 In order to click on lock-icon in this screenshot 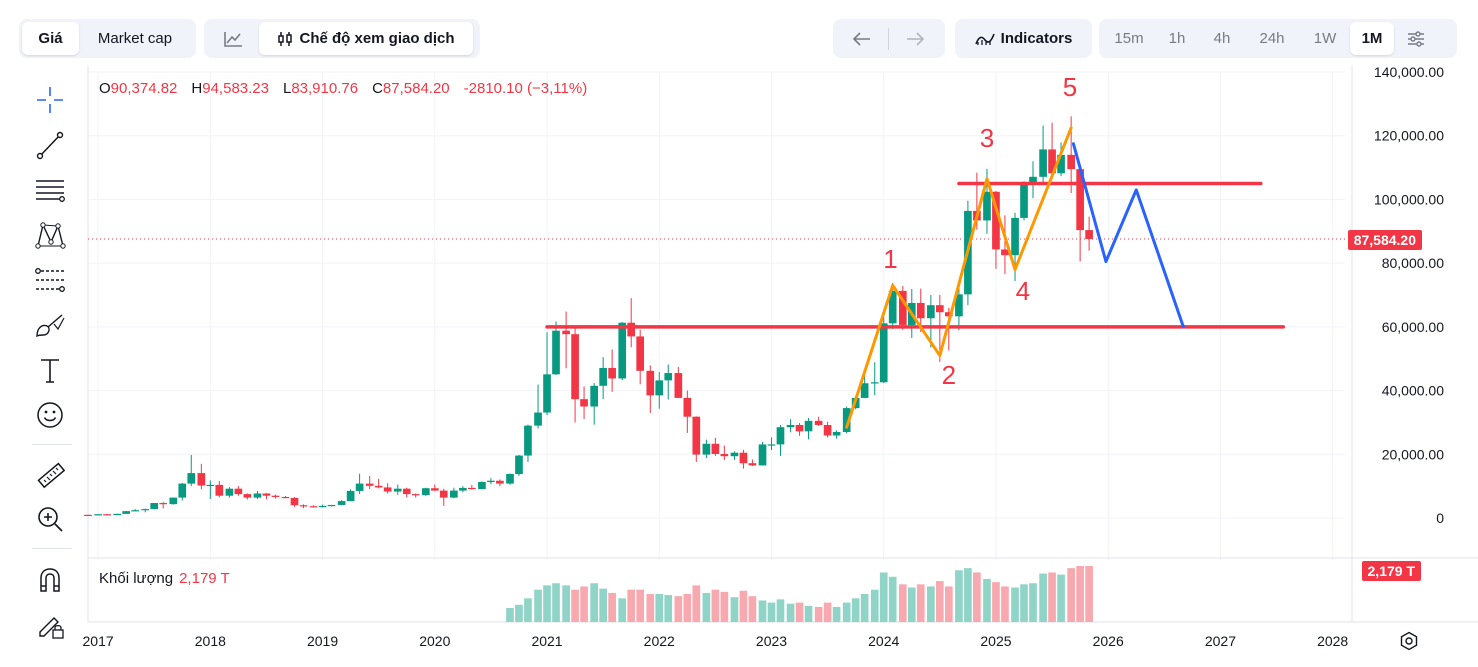, I will do `click(51, 628)`.